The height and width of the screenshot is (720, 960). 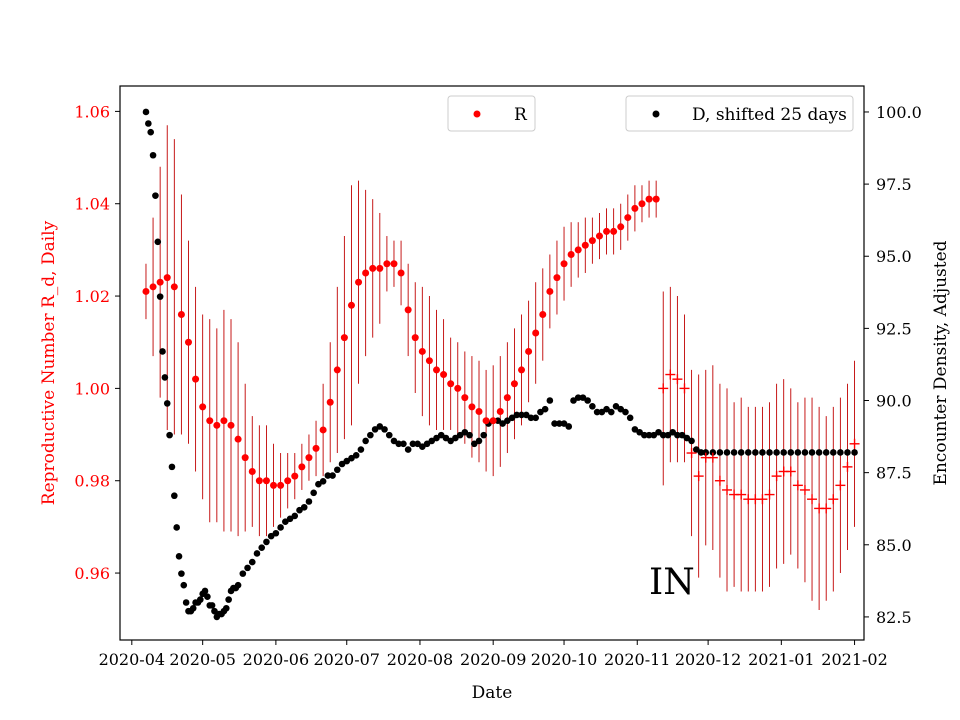 I want to click on legend-r-label: R, so click(x=521, y=115).